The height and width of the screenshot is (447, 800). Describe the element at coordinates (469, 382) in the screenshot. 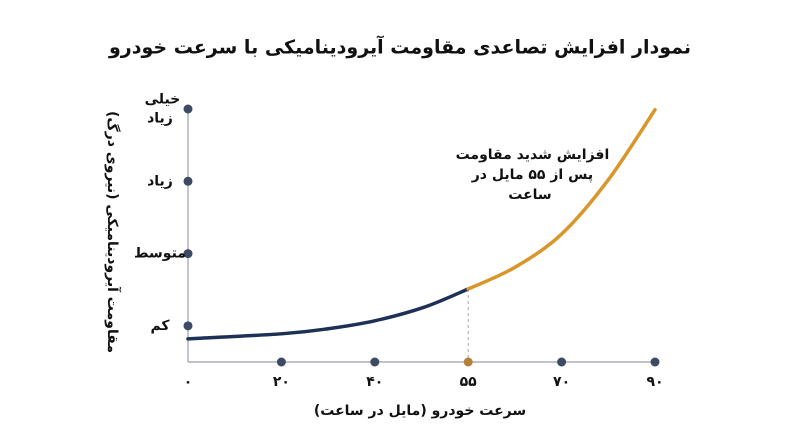

I see `x-tick-label: ۵۵` at that location.